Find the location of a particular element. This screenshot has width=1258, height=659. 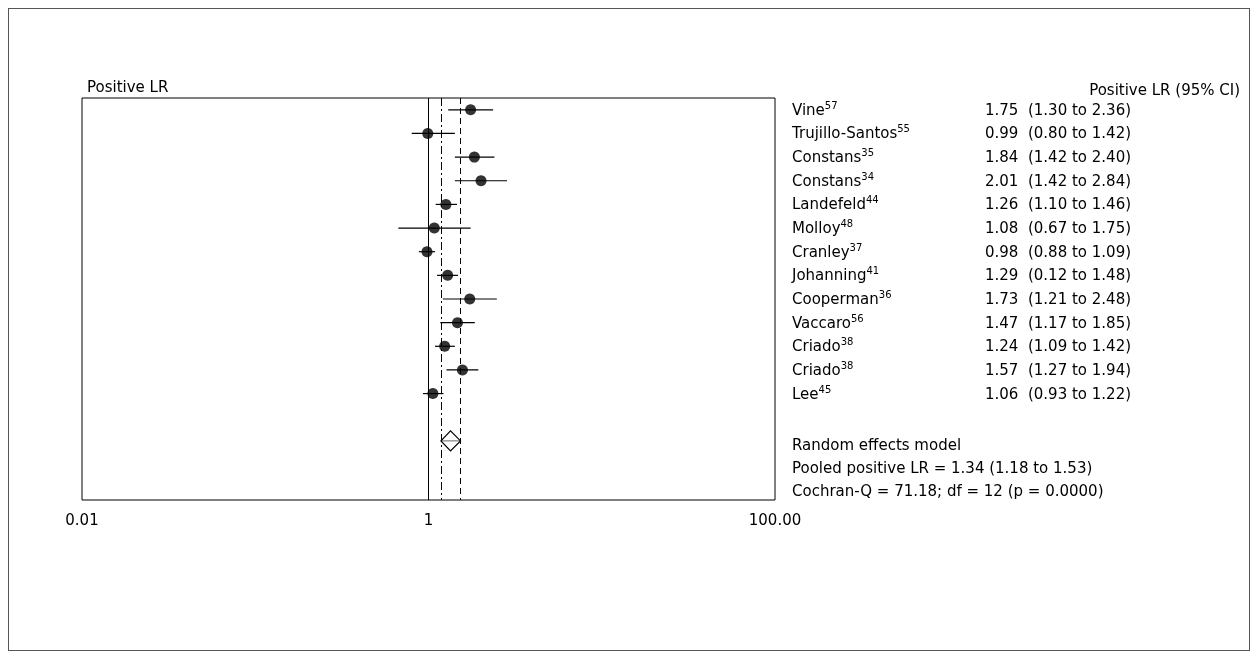

x-tick-label: 100.00 is located at coordinates (775, 519).